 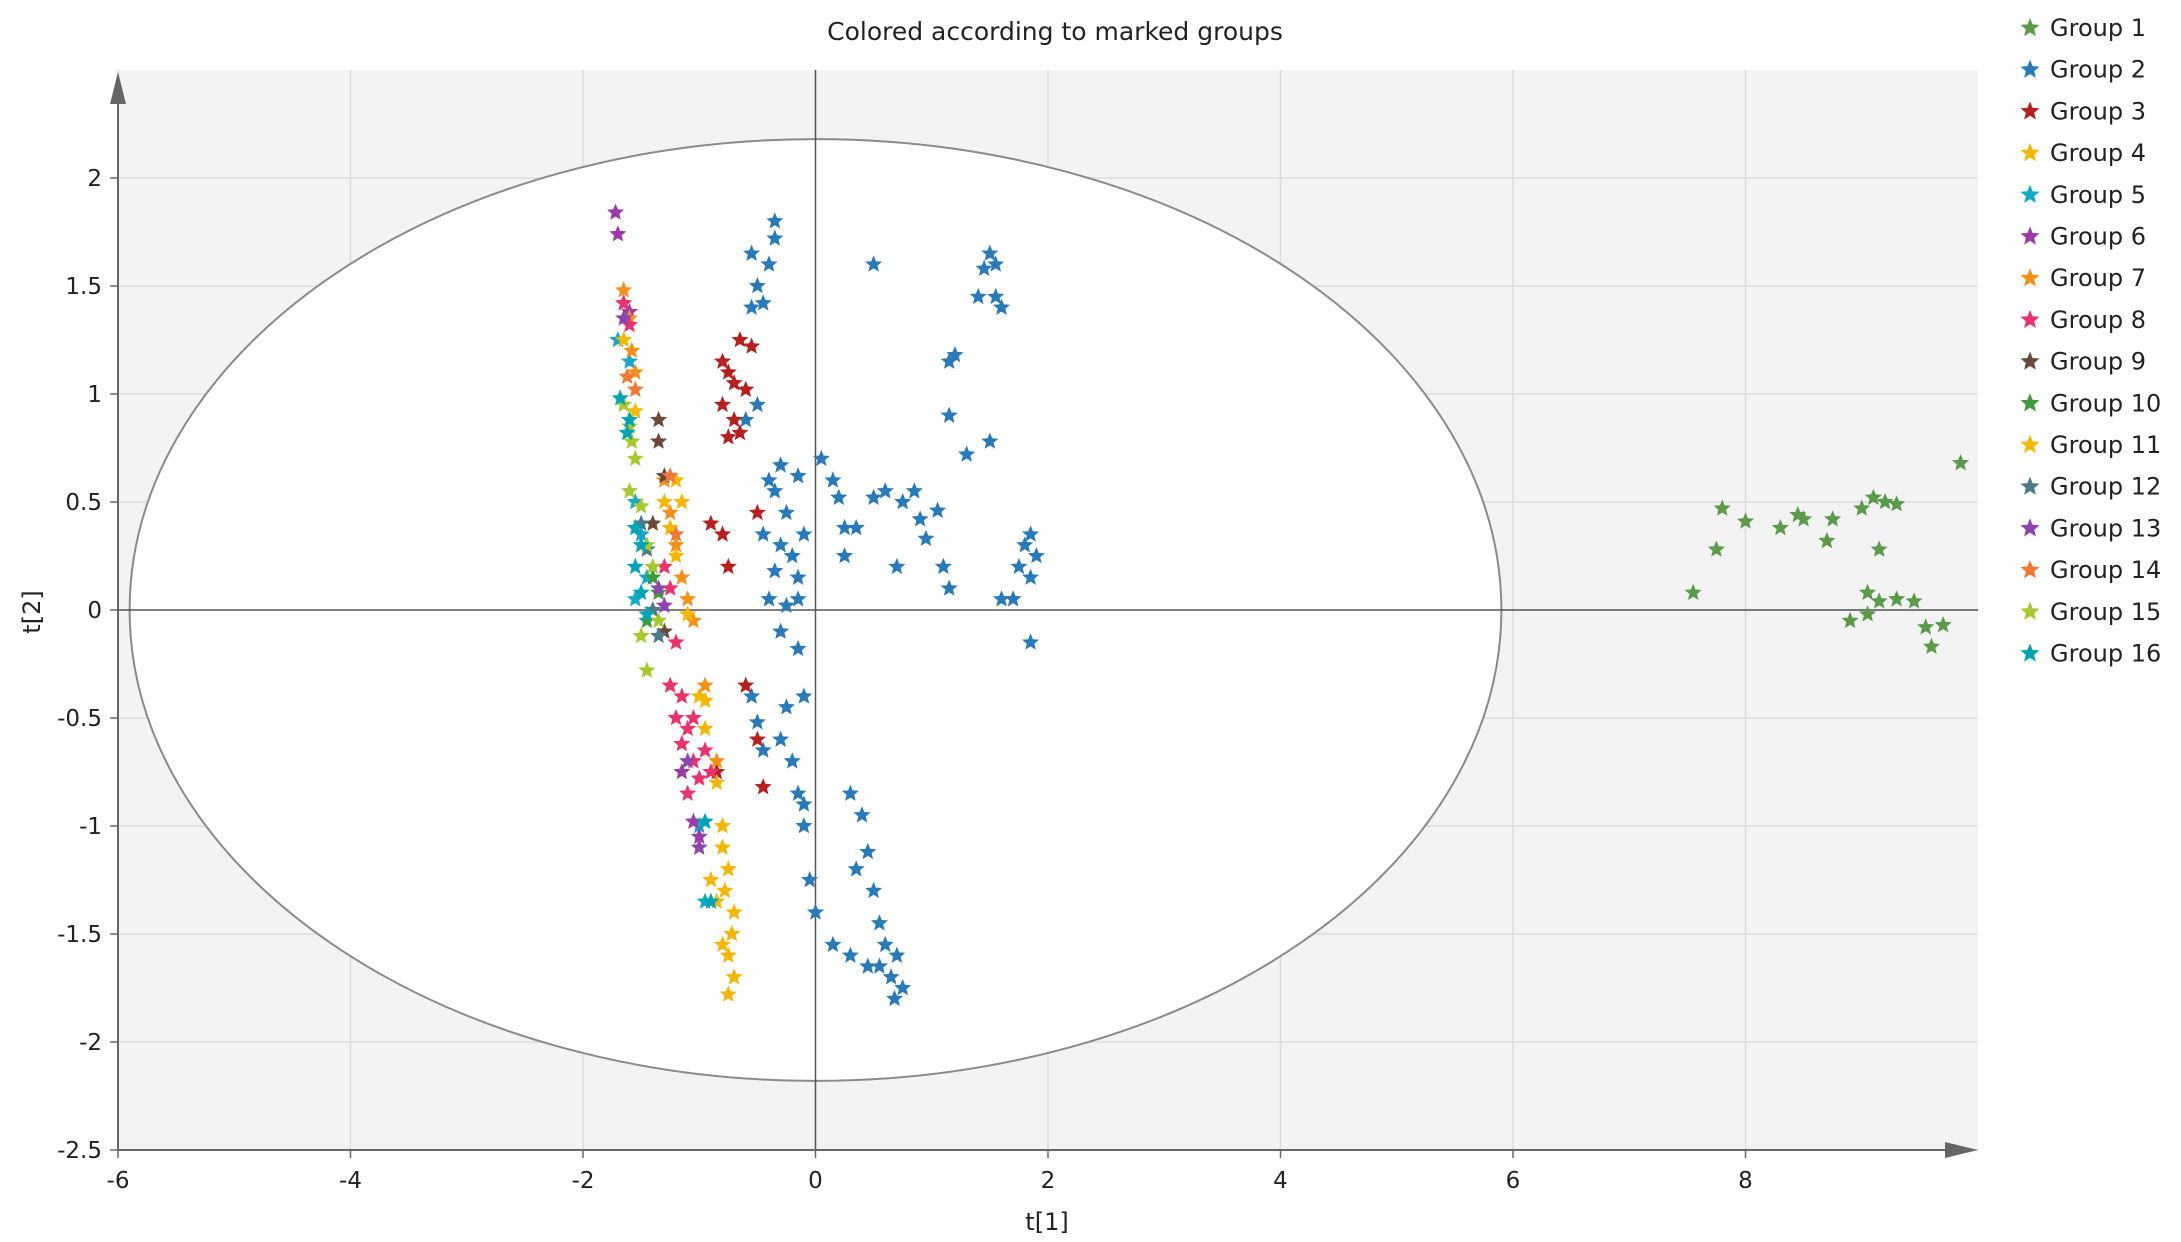 What do you see at coordinates (2105, 487) in the screenshot?
I see `legend-label: Group 12` at bounding box center [2105, 487].